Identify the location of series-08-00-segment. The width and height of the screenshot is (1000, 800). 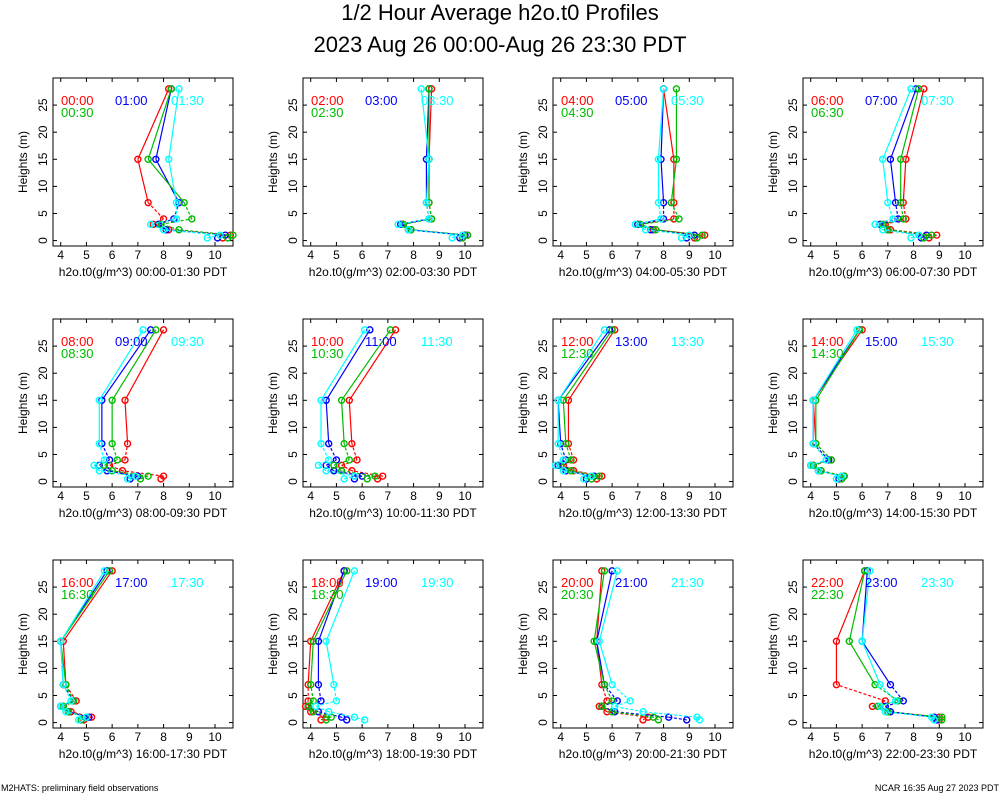
(143, 473).